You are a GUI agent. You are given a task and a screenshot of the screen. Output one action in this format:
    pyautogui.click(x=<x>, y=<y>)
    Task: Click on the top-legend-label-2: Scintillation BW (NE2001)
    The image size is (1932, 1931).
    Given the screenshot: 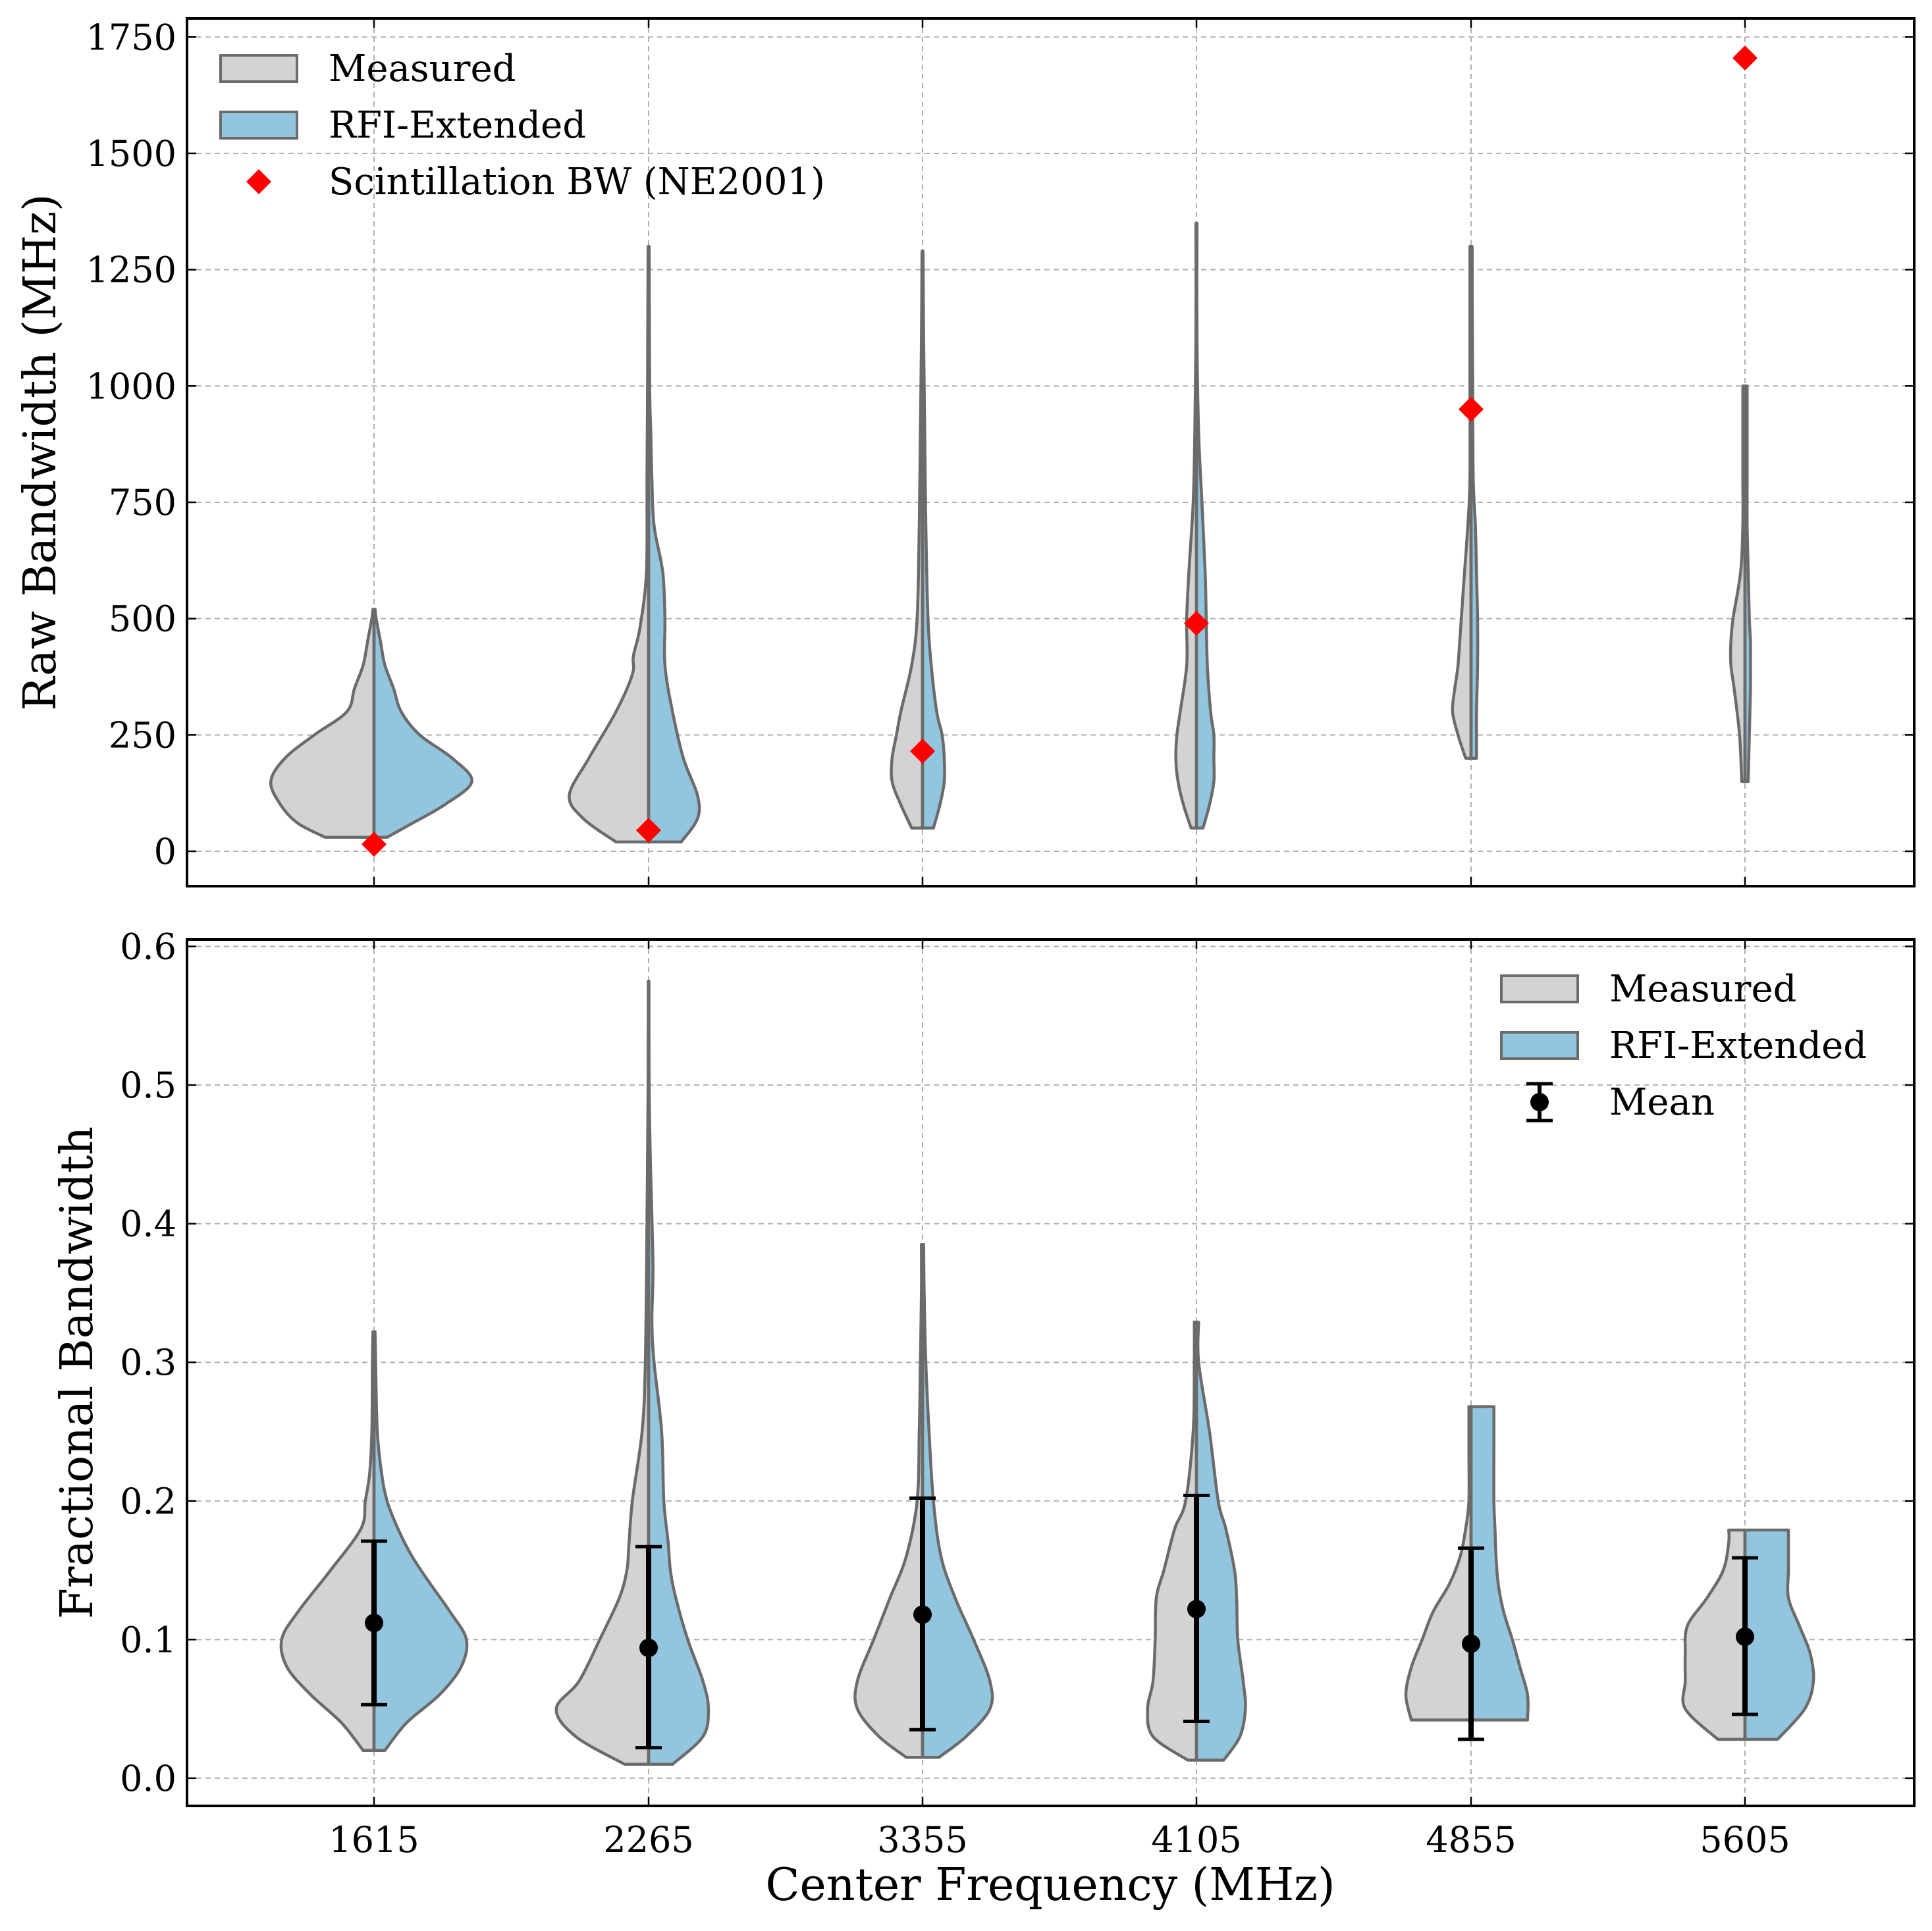 What is the action you would take?
    pyautogui.click(x=577, y=182)
    